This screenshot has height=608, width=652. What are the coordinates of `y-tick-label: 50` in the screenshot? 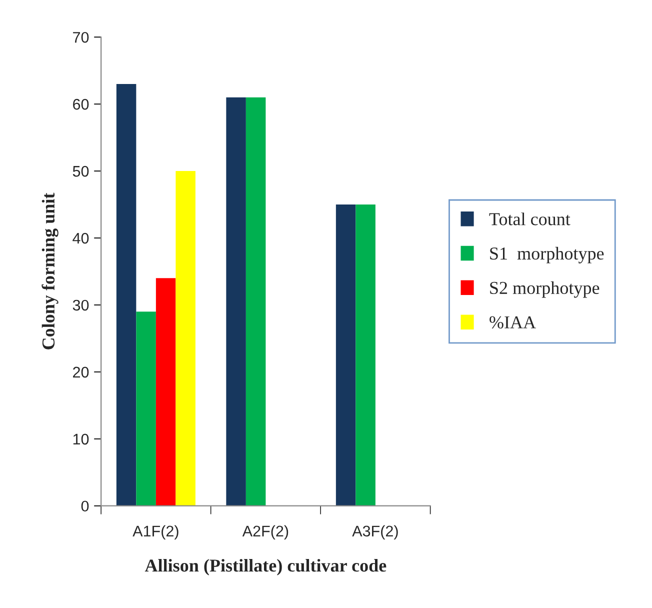 It's located at (80, 171).